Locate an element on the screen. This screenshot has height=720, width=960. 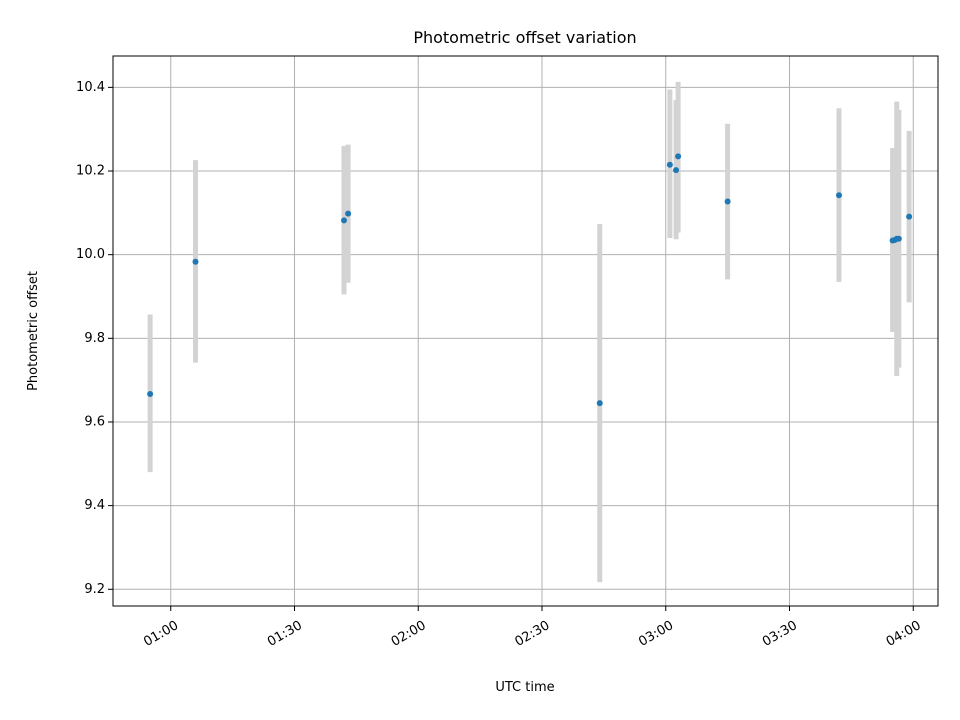
y-axis-label: Photometric offset is located at coordinates (33, 331).